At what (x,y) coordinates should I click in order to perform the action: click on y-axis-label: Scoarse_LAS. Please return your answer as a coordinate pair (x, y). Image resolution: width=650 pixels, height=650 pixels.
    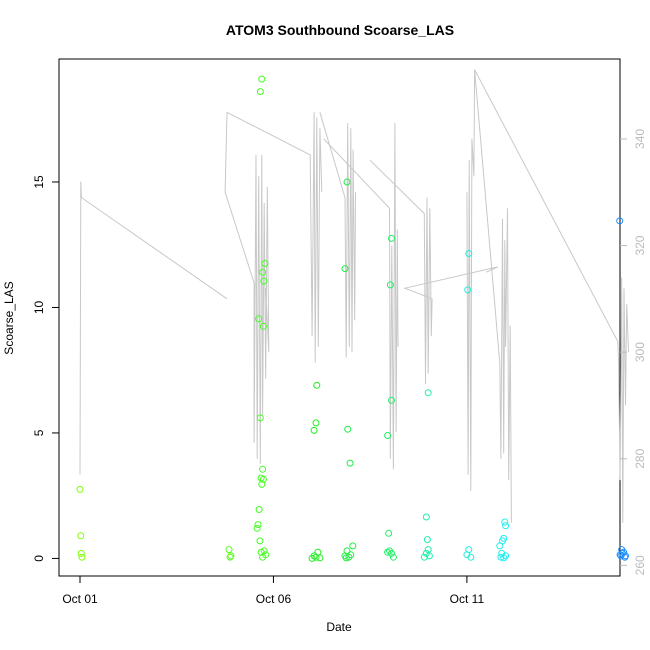
    Looking at the image, I should click on (9, 317).